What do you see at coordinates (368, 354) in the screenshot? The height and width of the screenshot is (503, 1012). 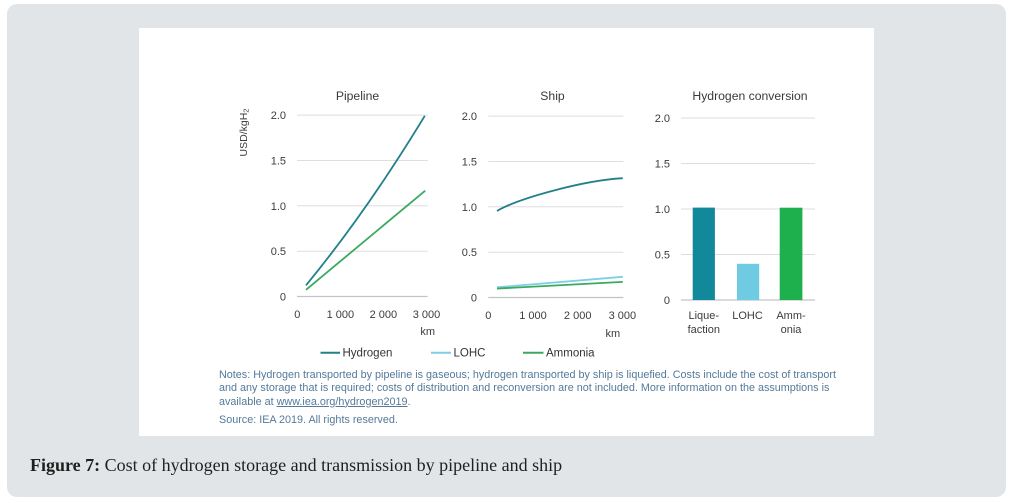 I see `svg-text: Hydrogen` at bounding box center [368, 354].